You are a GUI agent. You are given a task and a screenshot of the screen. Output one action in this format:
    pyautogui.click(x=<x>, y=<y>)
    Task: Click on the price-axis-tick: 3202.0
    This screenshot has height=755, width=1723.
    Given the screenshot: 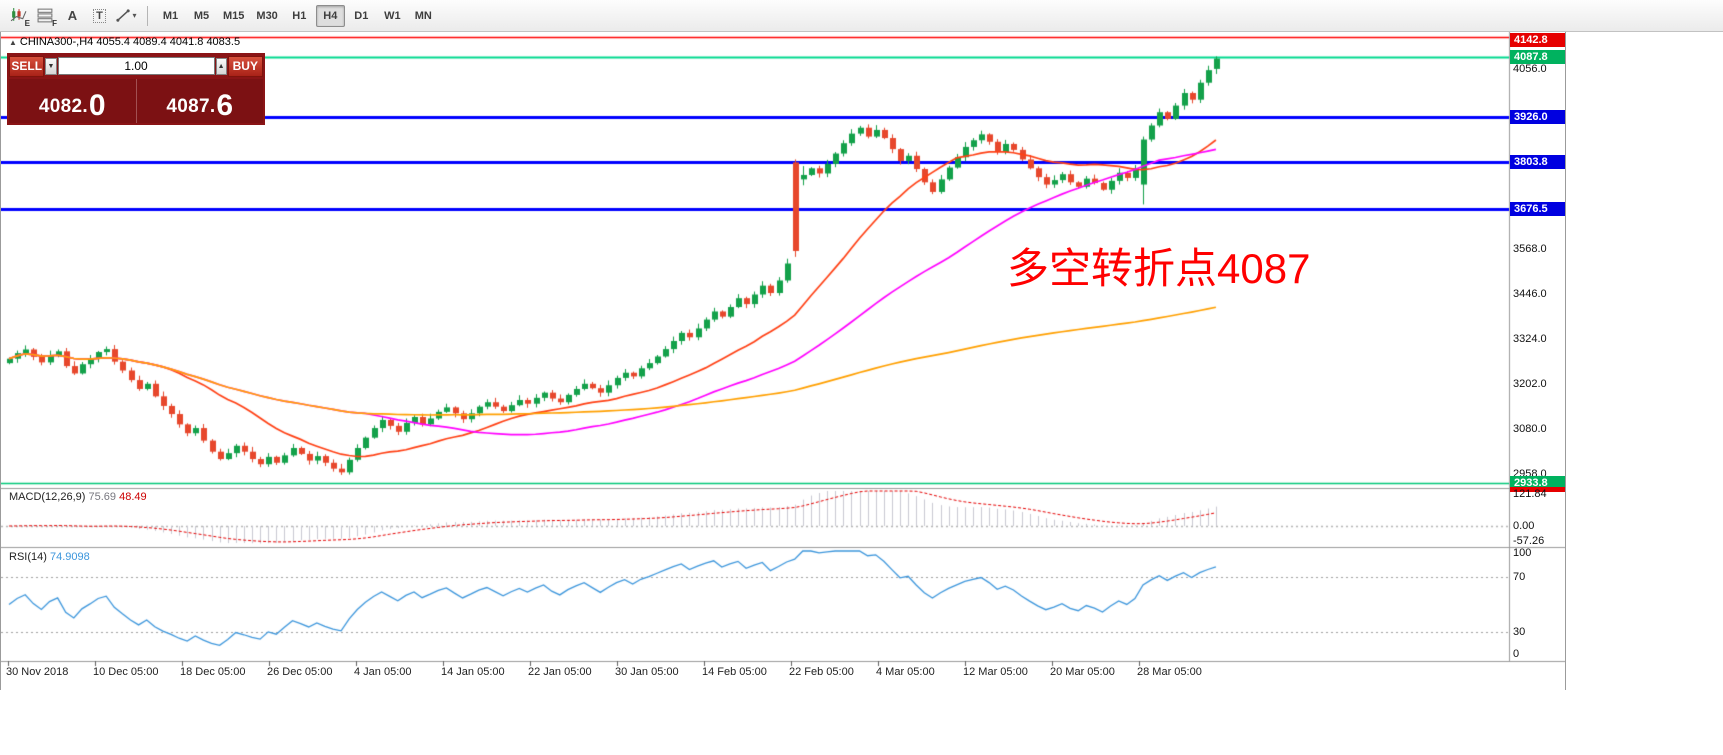 What is the action you would take?
    pyautogui.click(x=1530, y=384)
    